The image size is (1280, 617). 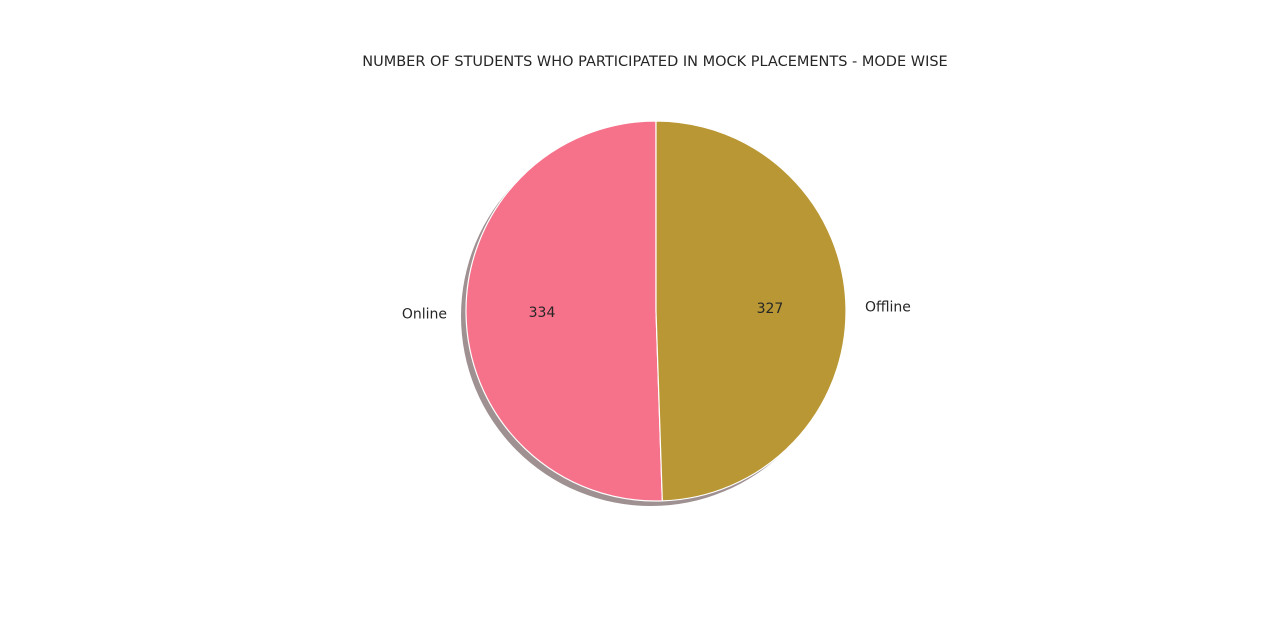 I want to click on value-label-online: 334, so click(x=542, y=313).